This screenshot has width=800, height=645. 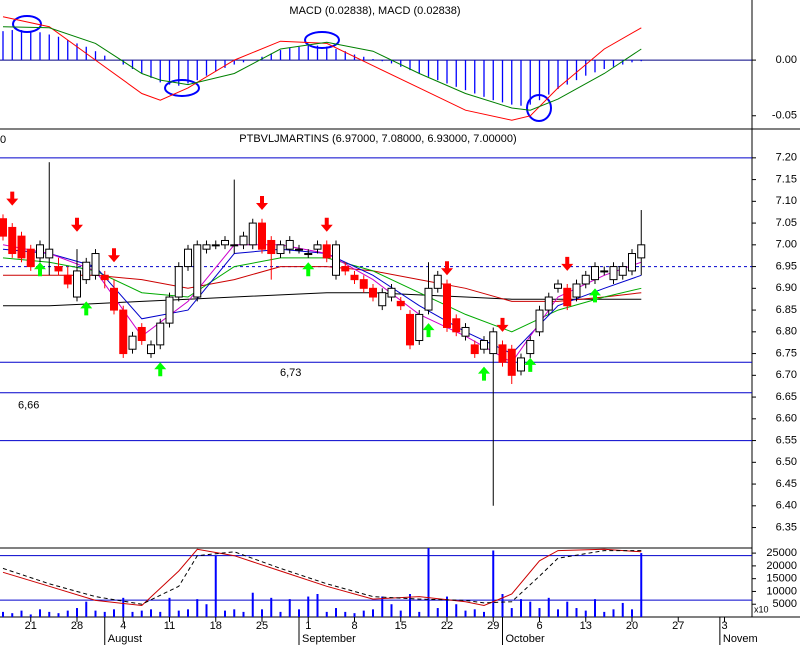 What do you see at coordinates (781, 553) in the screenshot?
I see `y-tick-label: 25000` at bounding box center [781, 553].